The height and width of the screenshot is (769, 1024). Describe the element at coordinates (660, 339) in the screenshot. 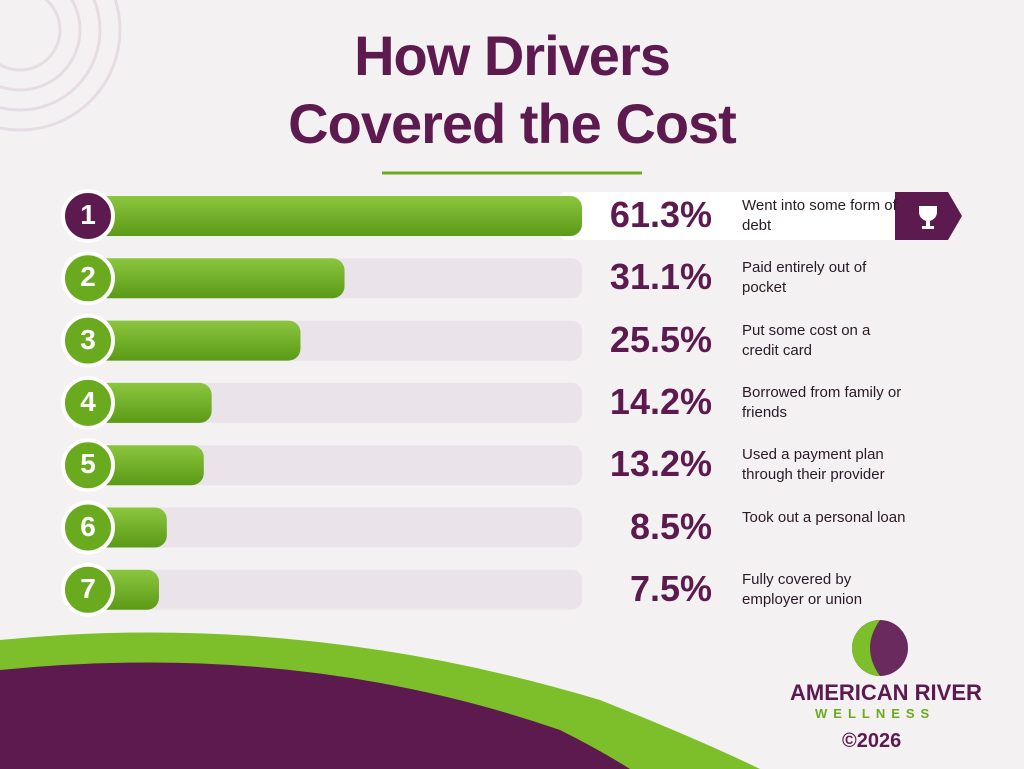

I see `value-label: 25.5%` at that location.